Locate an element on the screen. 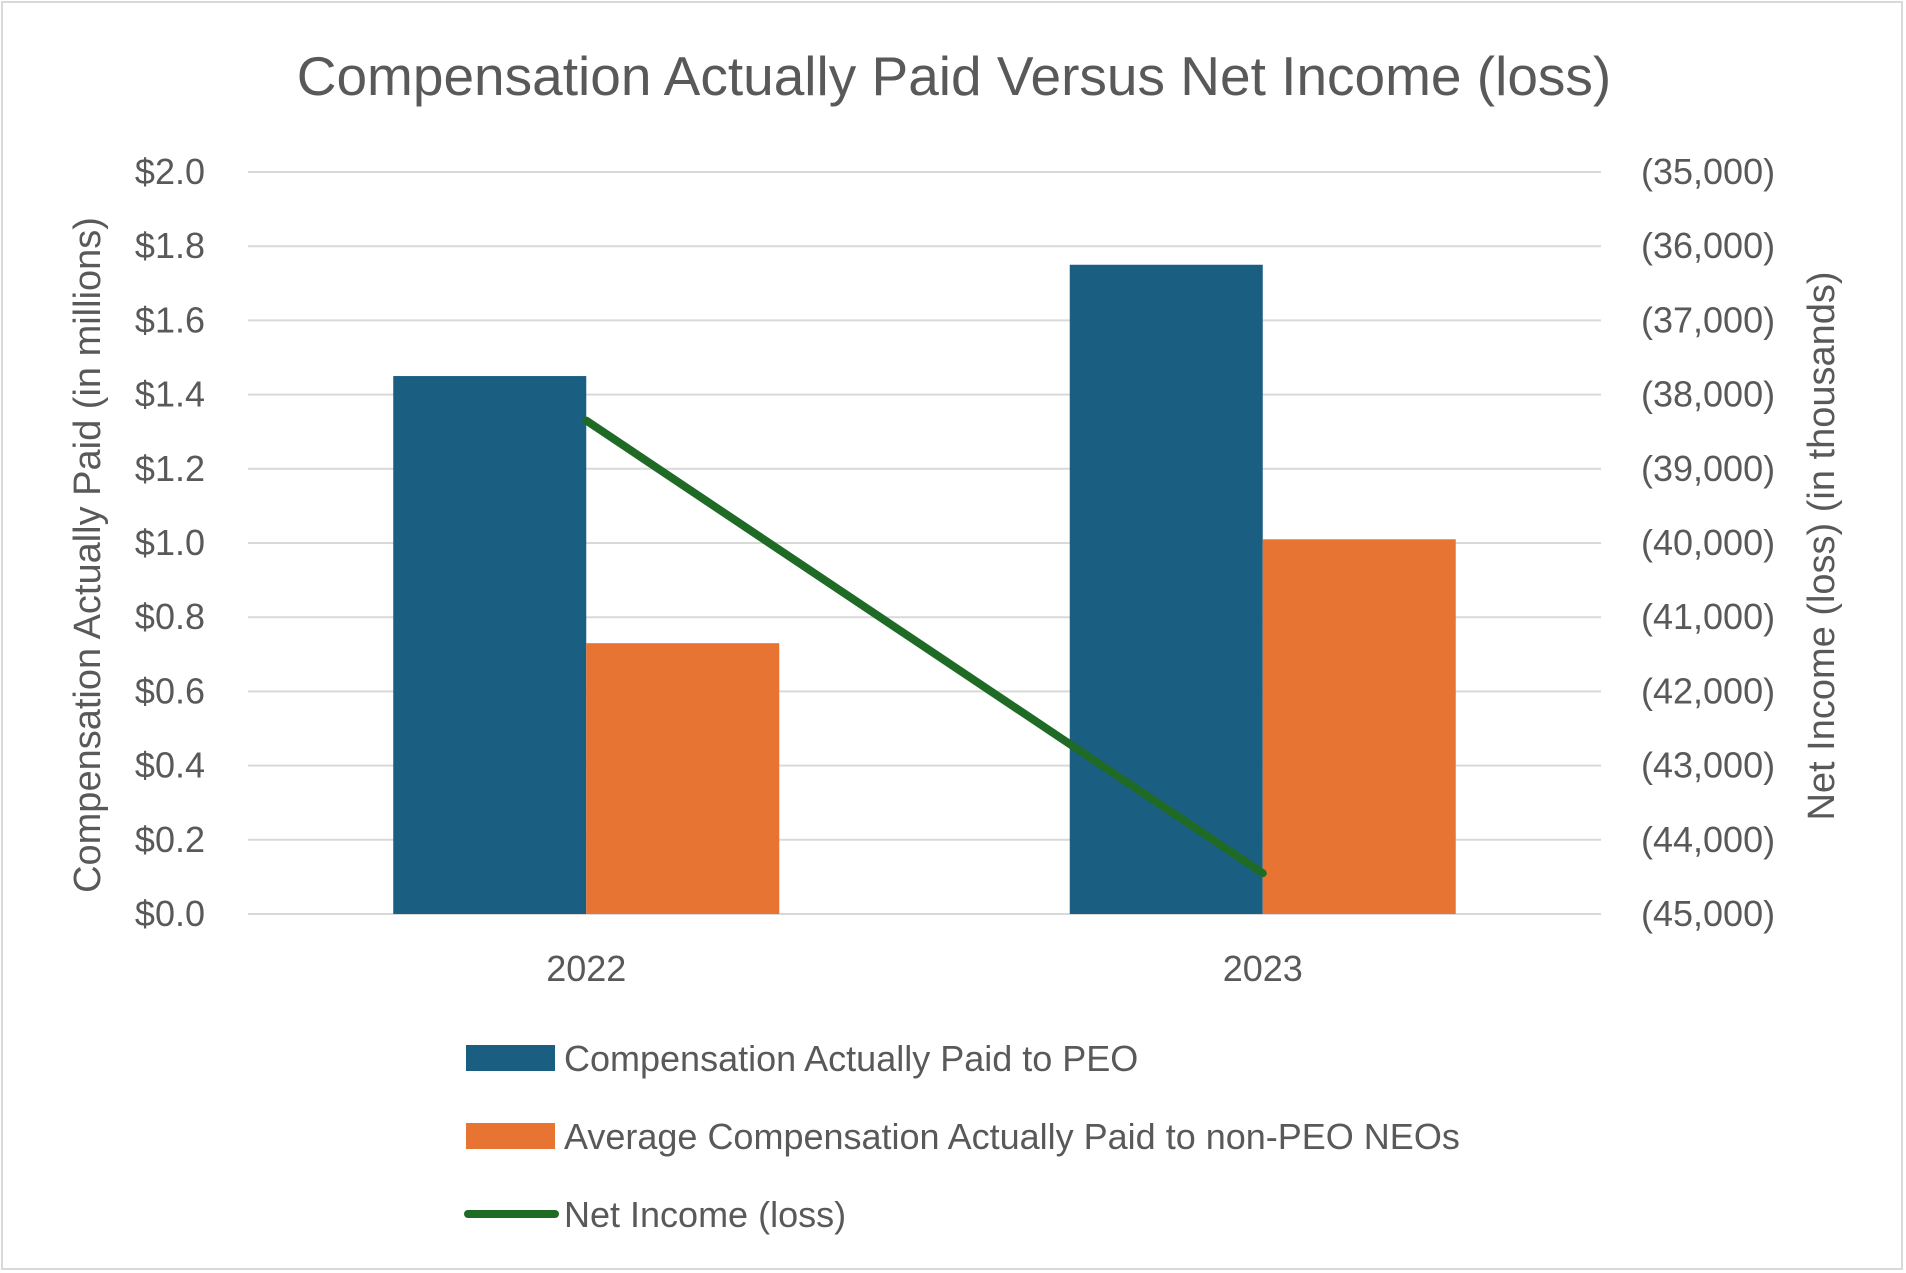 This screenshot has height=1273, width=1906. right-axis-title: Net Income (loss) (in thousands) is located at coordinates (1822, 545).